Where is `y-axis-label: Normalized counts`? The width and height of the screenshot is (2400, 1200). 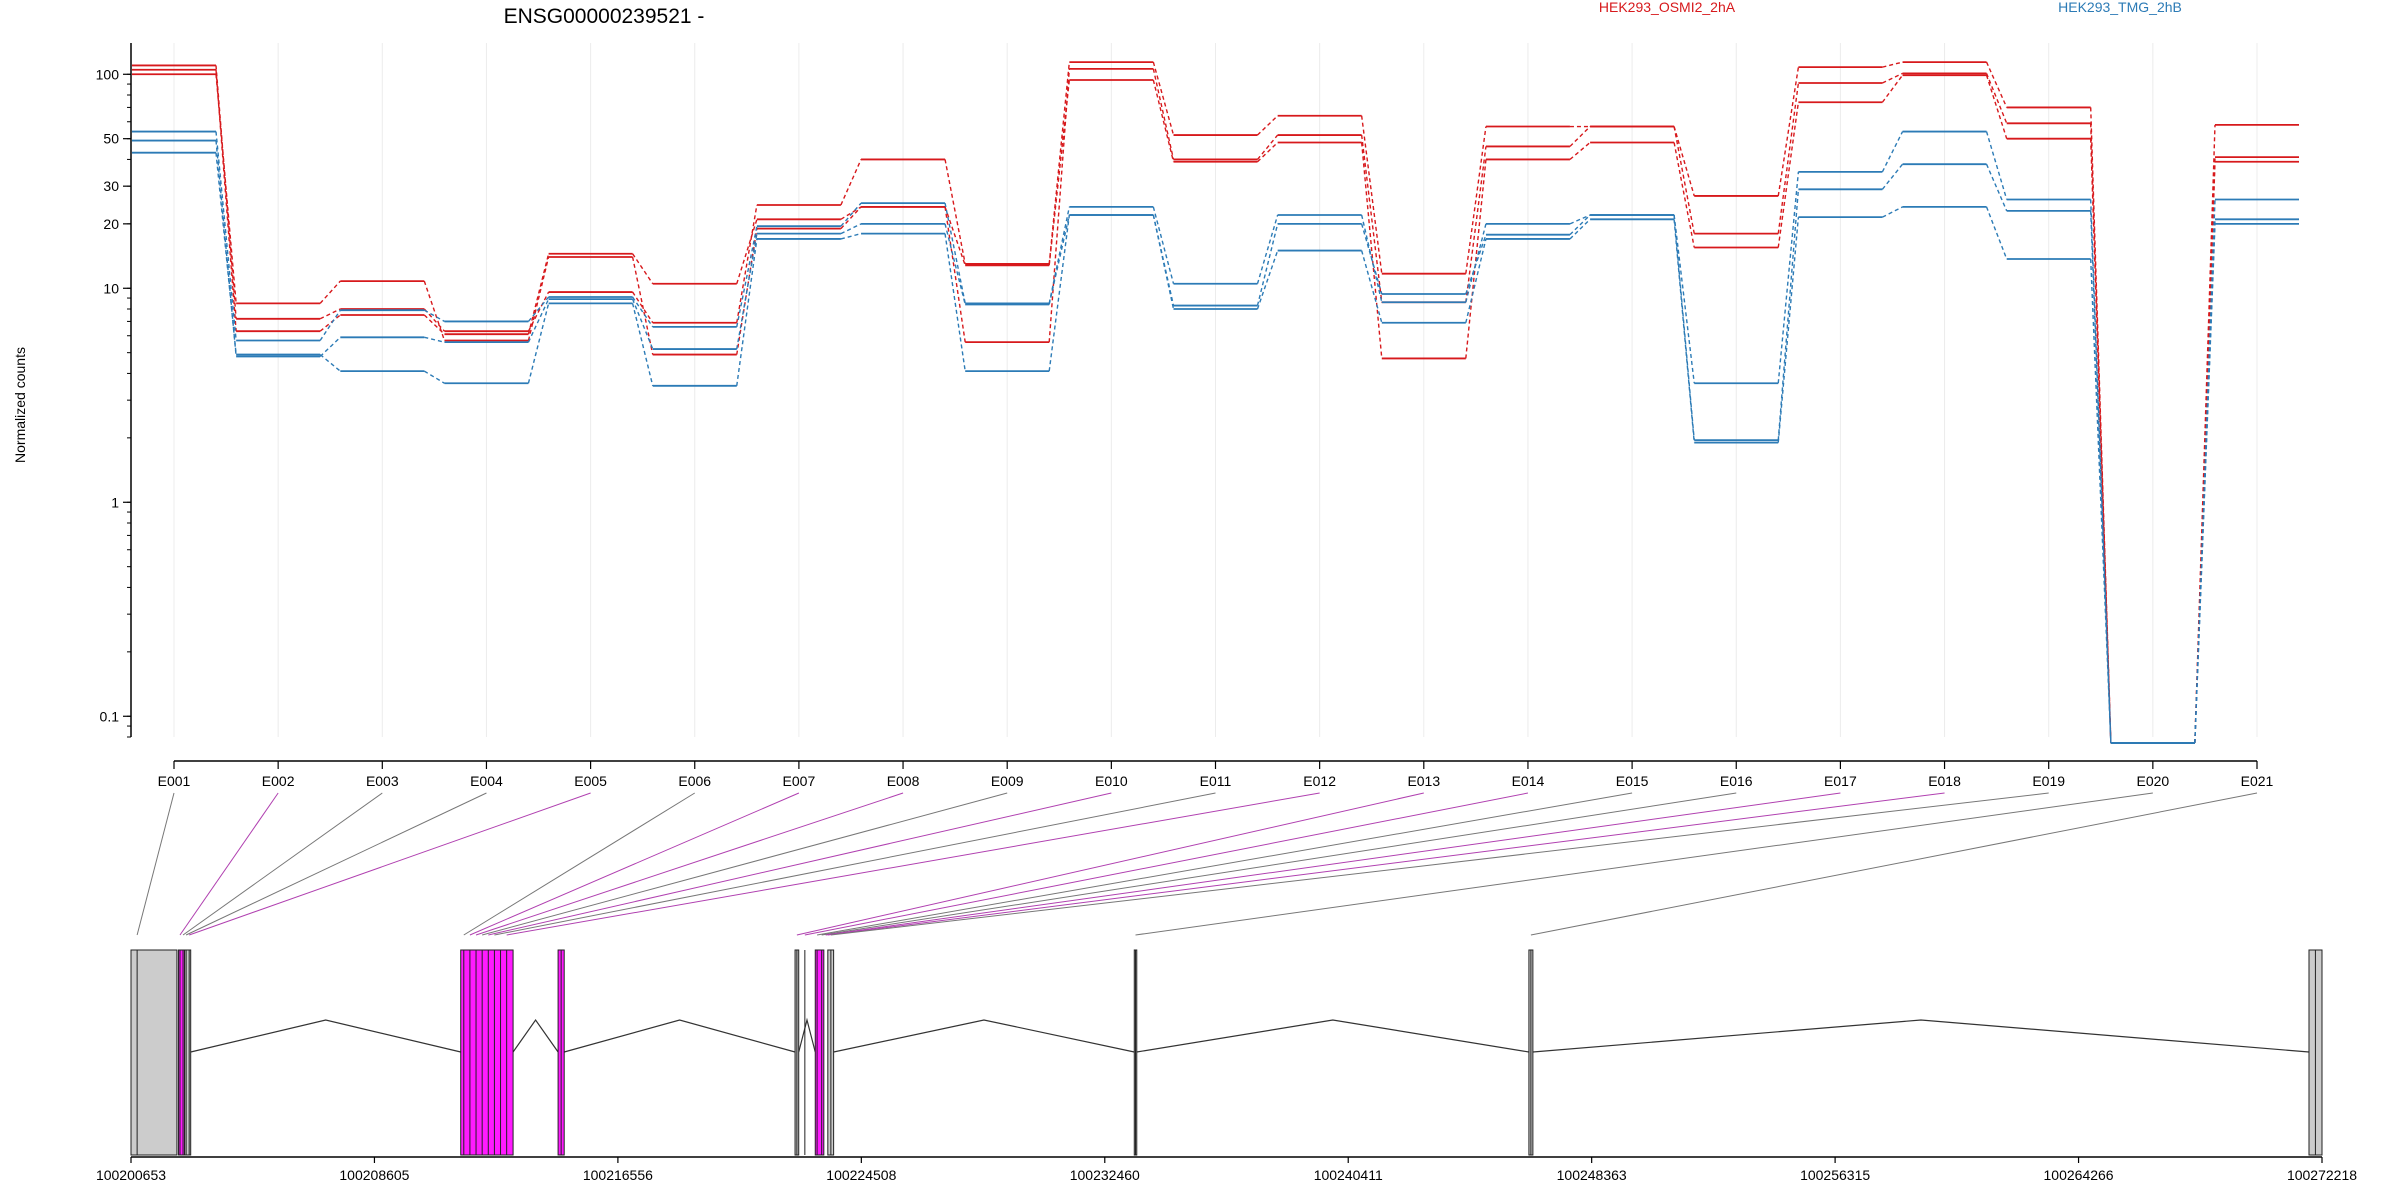 y-axis-label: Normalized counts is located at coordinates (20, 405).